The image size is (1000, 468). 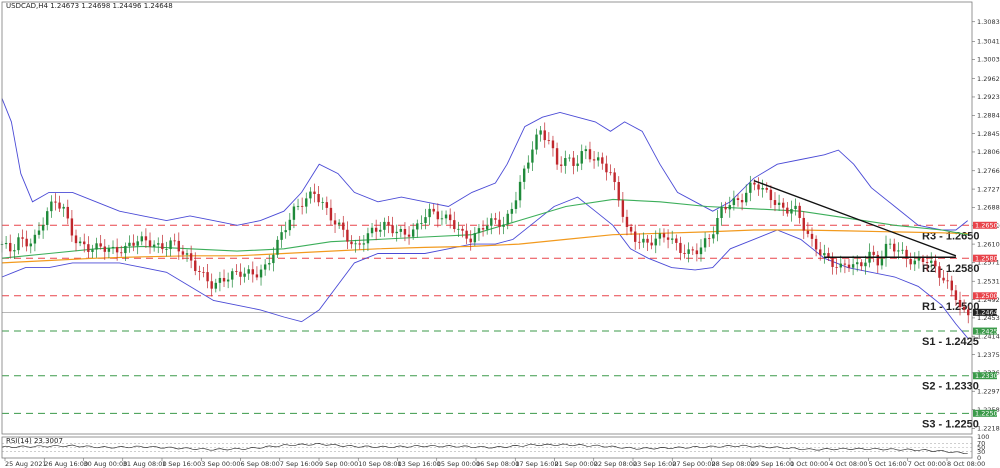 I want to click on level-tag-r2, so click(x=985, y=258).